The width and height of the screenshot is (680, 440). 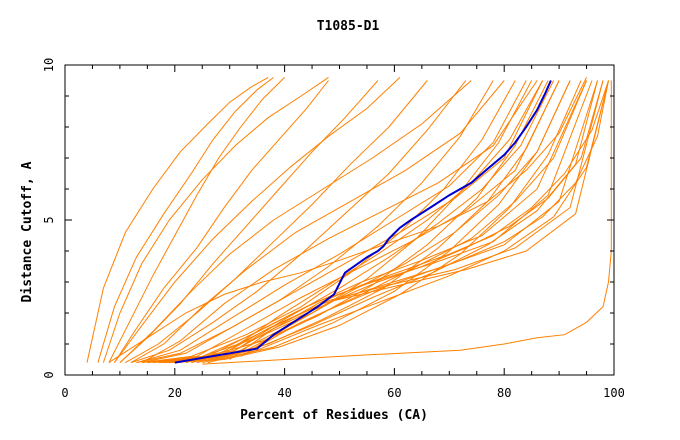 I want to click on x-tick-label: 20, so click(x=175, y=393).